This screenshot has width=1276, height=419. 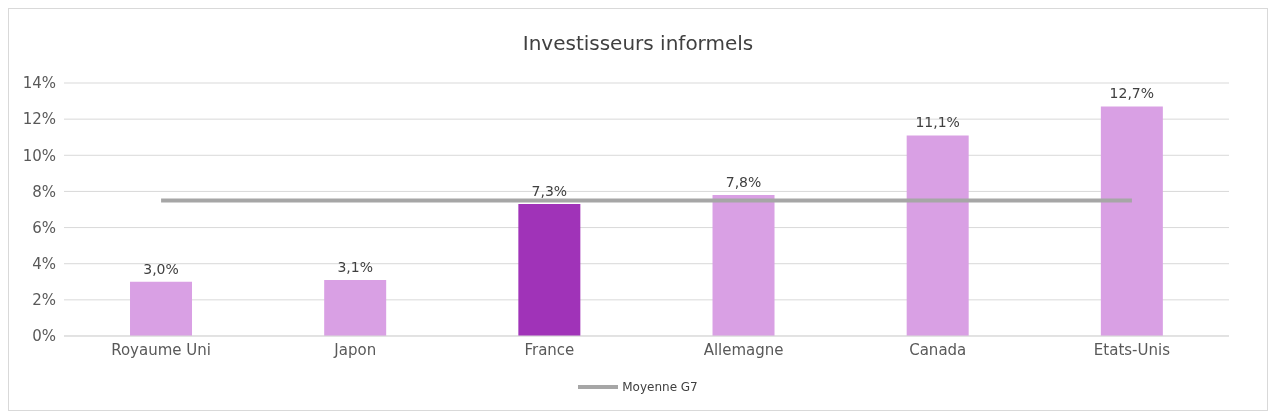 What do you see at coordinates (39, 155) in the screenshot?
I see `y-tick-label: 10%` at bounding box center [39, 155].